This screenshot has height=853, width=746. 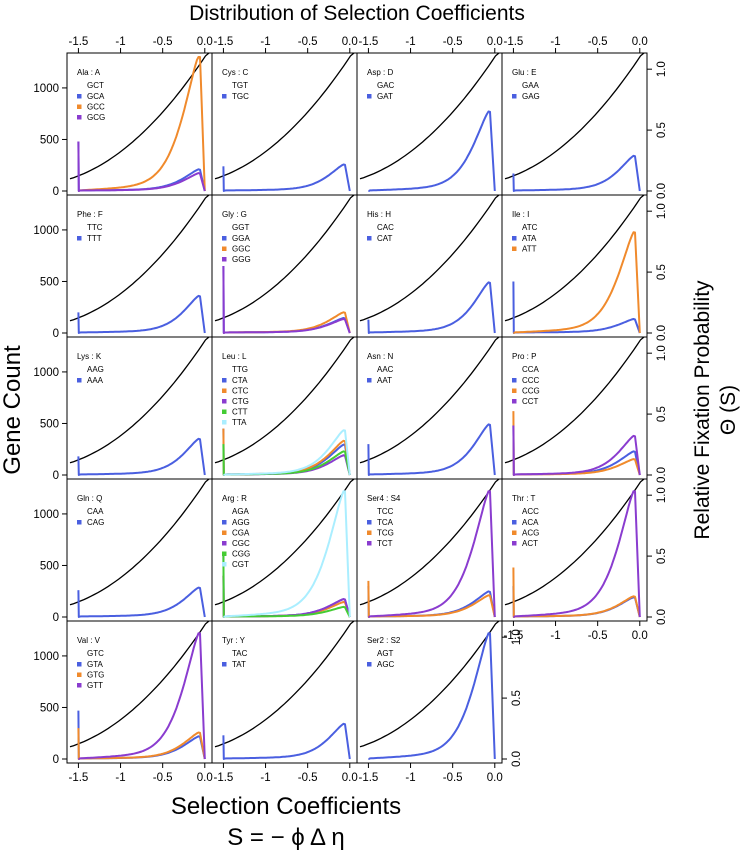 I want to click on y-axis-right-label: Relative Fixation Probability, so click(x=702, y=410).